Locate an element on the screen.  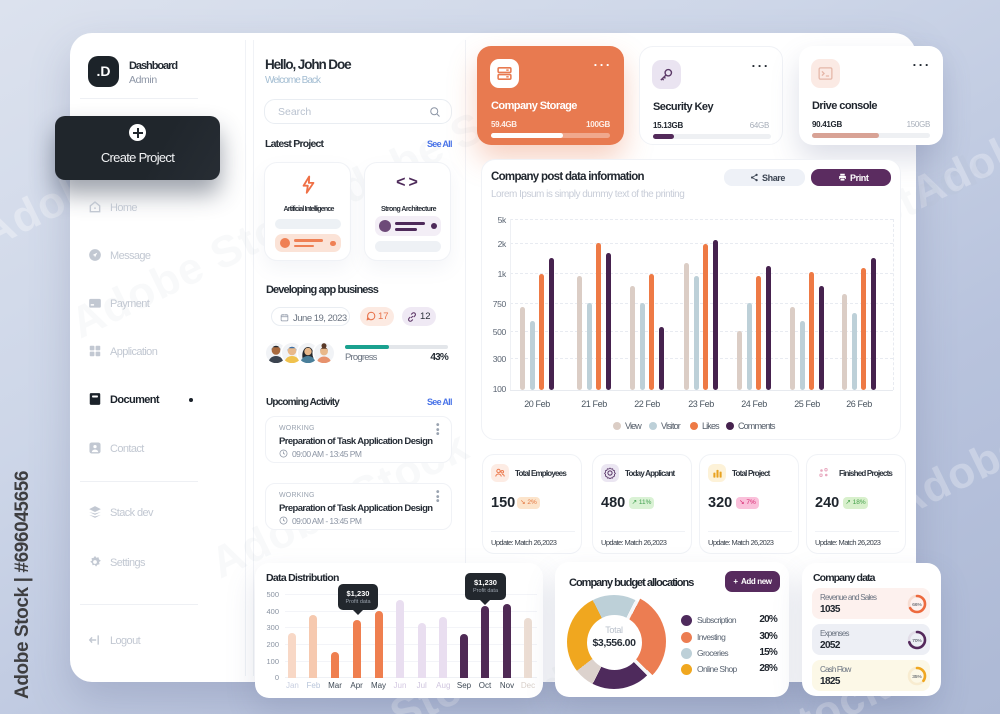
svg-text: 35% is located at coordinates (917, 677).